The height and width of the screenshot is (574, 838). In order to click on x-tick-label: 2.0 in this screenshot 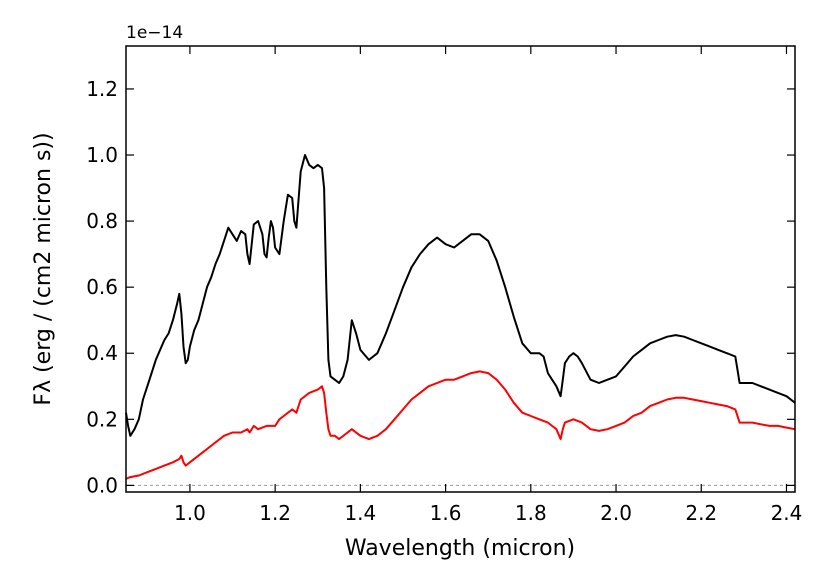, I will do `click(616, 513)`.